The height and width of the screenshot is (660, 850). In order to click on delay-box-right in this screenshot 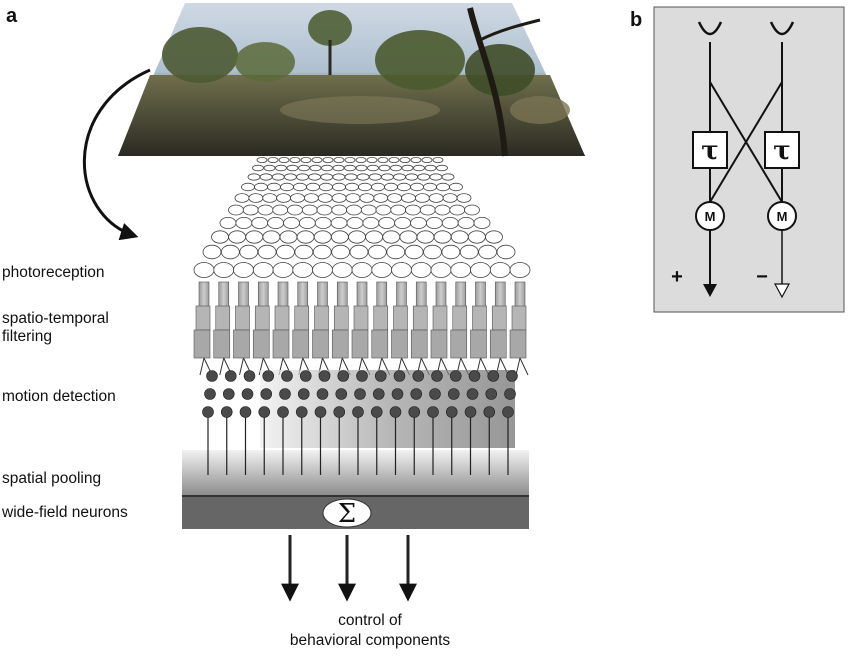, I will do `click(782, 150)`.